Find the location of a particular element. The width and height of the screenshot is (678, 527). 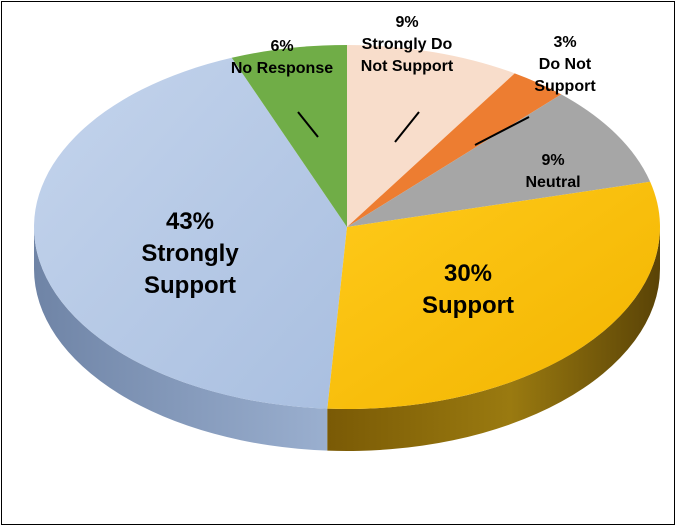

leader-line-do-not-support is located at coordinates (502, 131).